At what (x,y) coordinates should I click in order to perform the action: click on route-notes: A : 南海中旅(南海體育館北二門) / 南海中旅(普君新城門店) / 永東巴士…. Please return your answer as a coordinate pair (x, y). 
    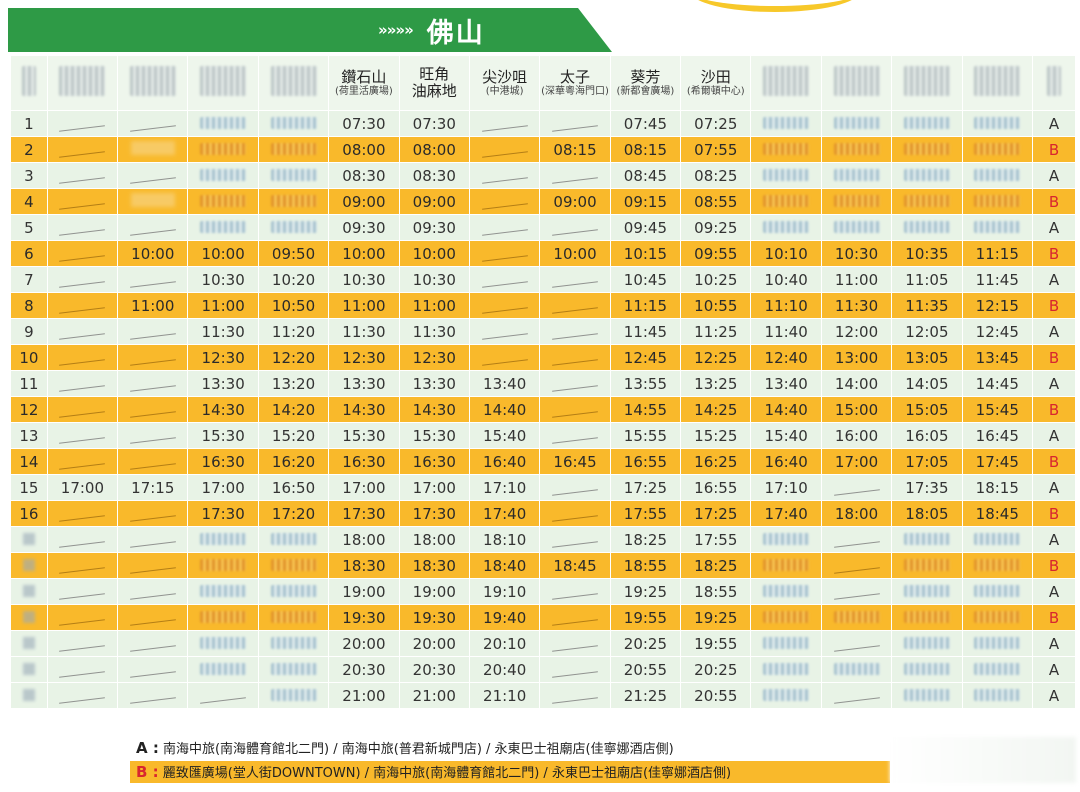
    Looking at the image, I should click on (510, 760).